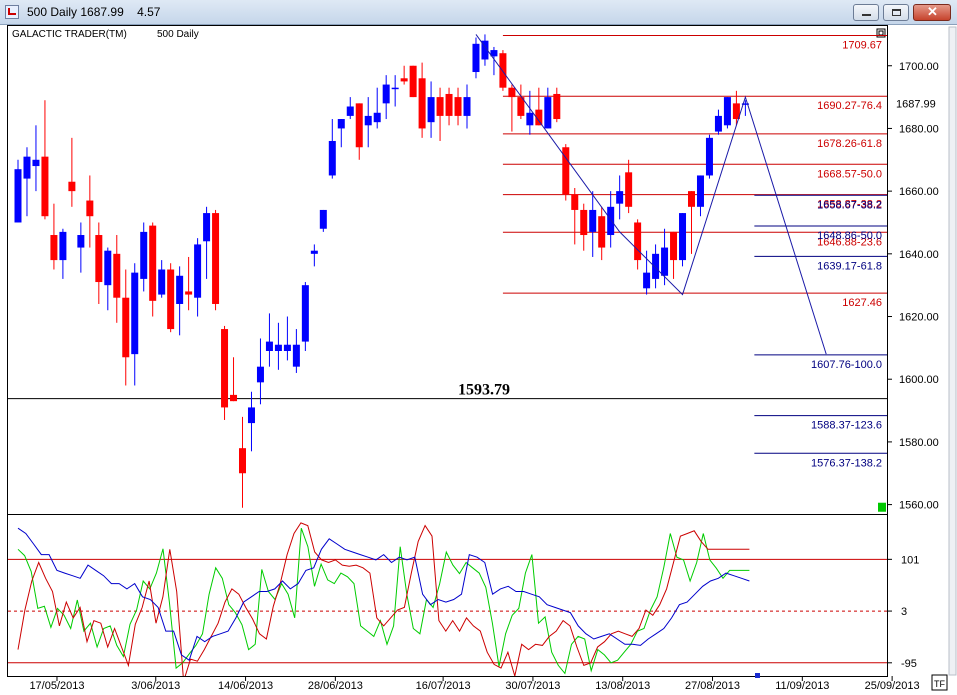 Image resolution: width=957 pixels, height=695 pixels. I want to click on reference-line: 1593.79, so click(447, 391).